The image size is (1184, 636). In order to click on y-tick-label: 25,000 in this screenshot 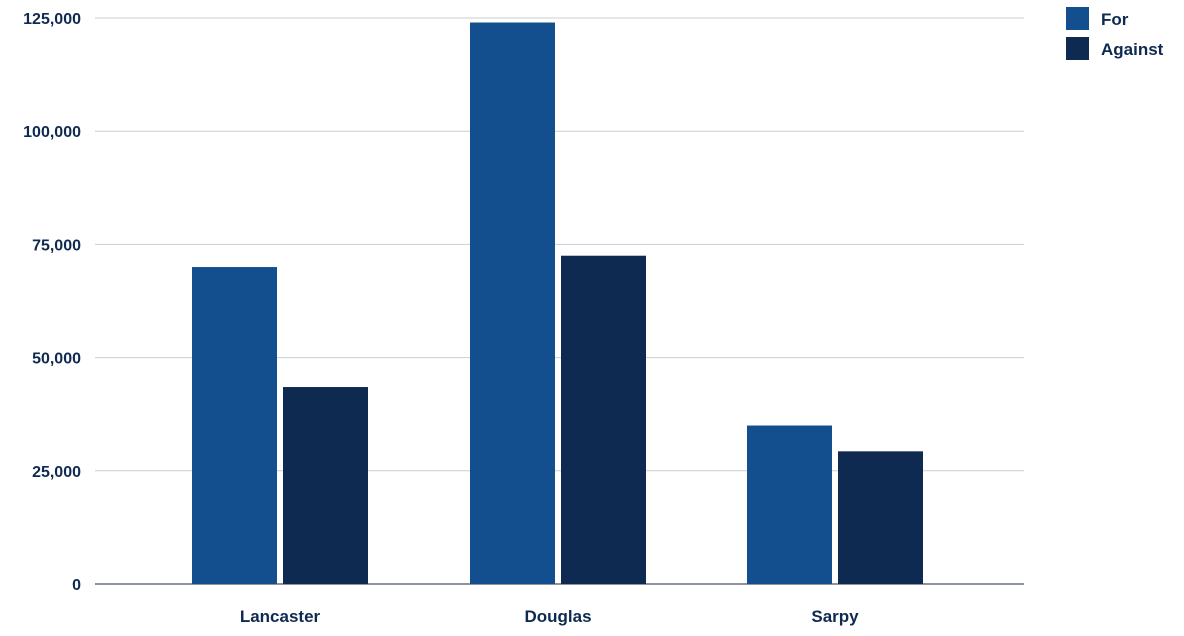, I will do `click(56, 472)`.